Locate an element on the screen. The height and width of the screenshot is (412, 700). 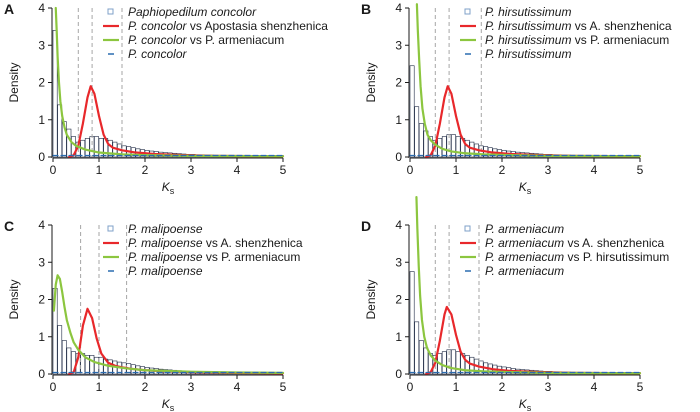
legend-label: P. hirsutissimum vs P. armeniacum is located at coordinates (577, 40).